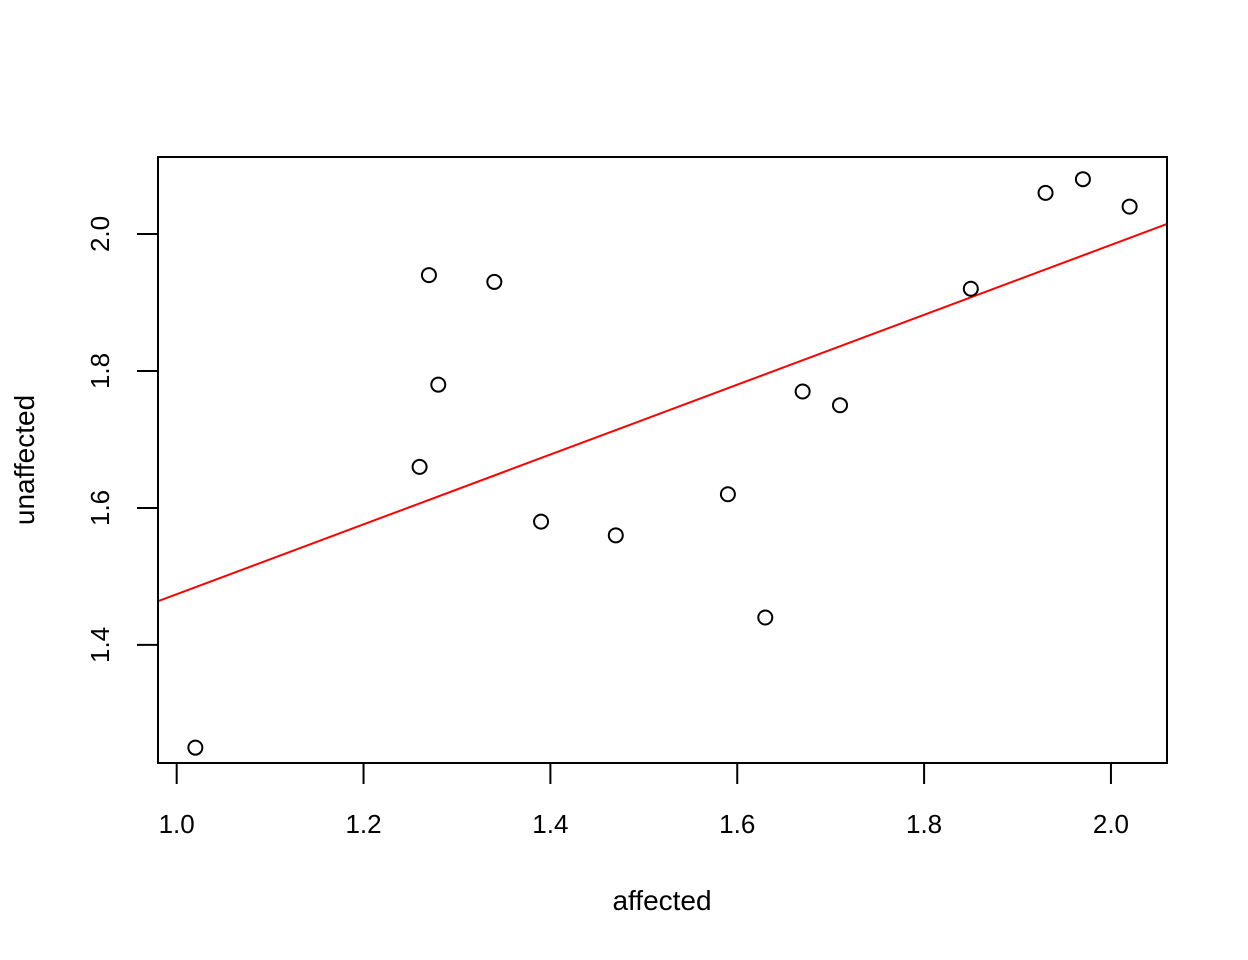 The image size is (1248, 960). What do you see at coordinates (177, 824) in the screenshot?
I see `x-tick-label: 1.0` at bounding box center [177, 824].